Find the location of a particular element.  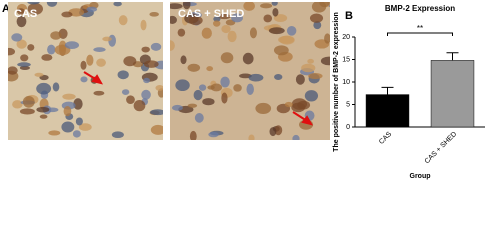

chart-title: BMP-2 Expression is located at coordinates (420, 8).